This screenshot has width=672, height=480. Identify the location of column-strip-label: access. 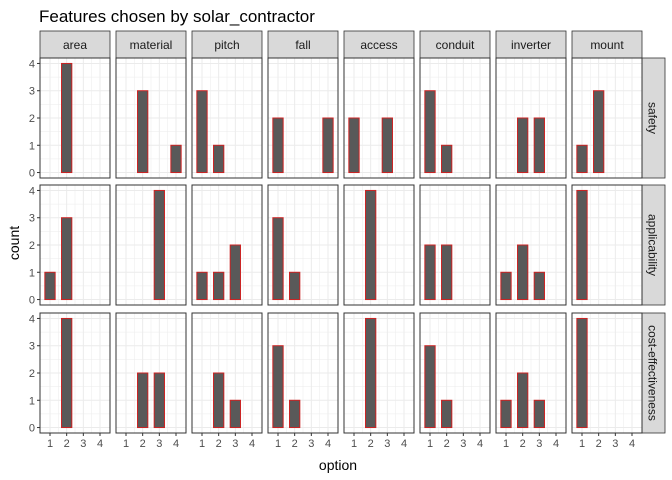
(378, 45).